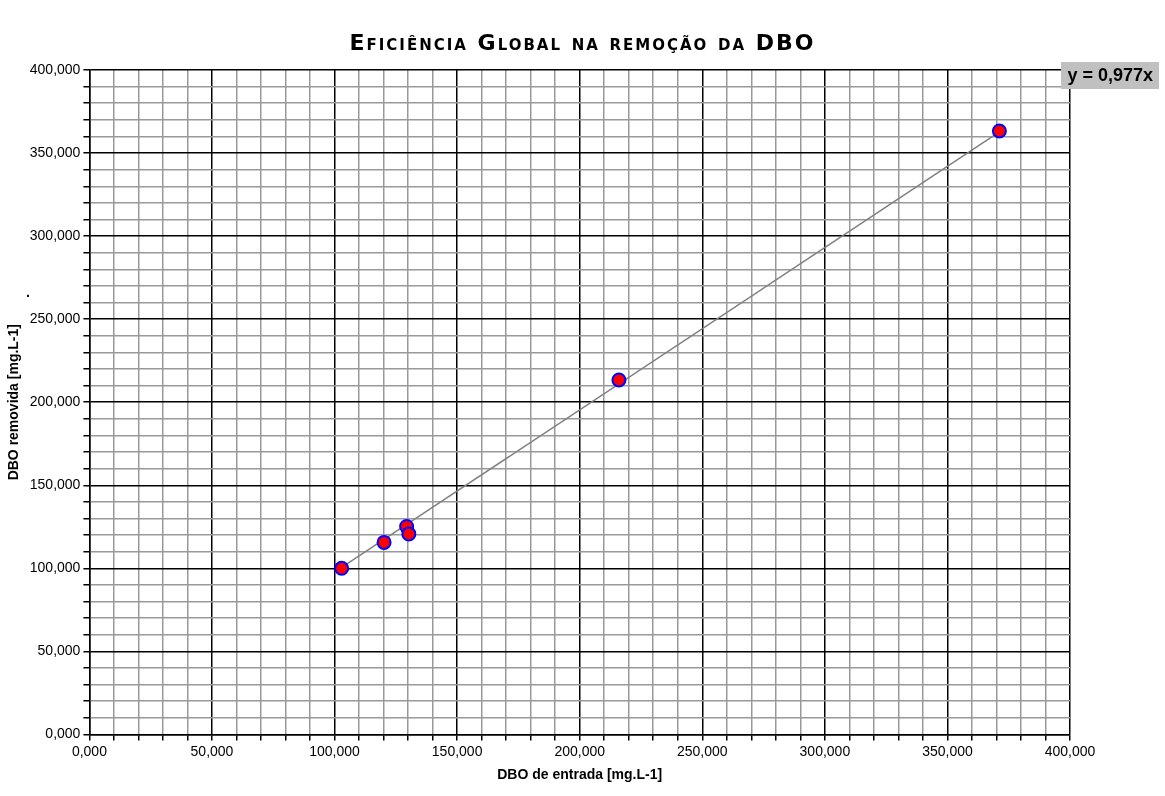 The image size is (1165, 796). Describe the element at coordinates (335, 750) in the screenshot. I see `x-tick-label: 100,000` at that location.